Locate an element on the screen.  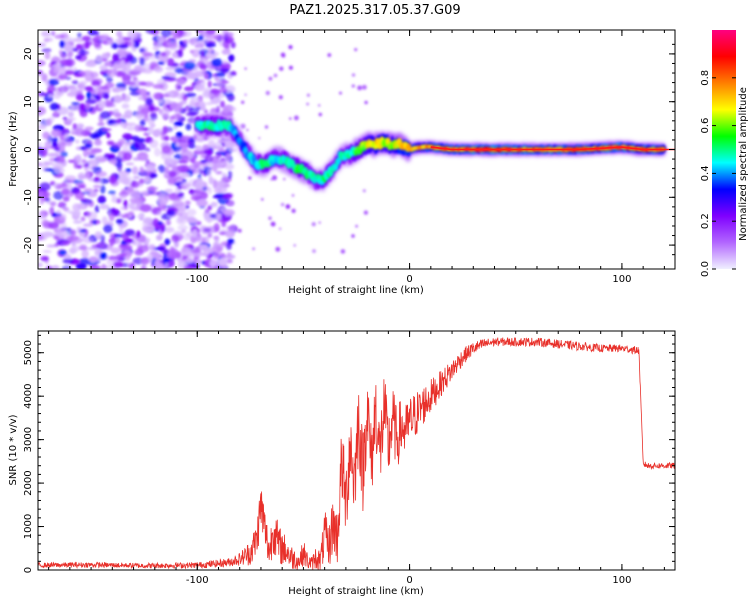
x-tick-label: -100 is located at coordinates (197, 580).